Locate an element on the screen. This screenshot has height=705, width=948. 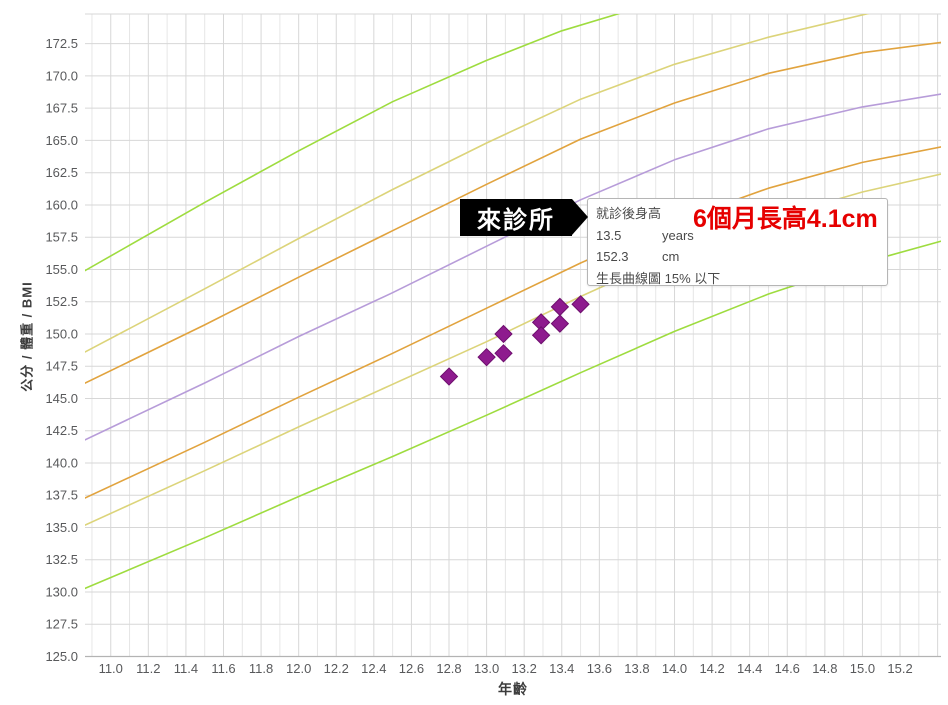
x-tick-label: 13.8 is located at coordinates (636, 668).